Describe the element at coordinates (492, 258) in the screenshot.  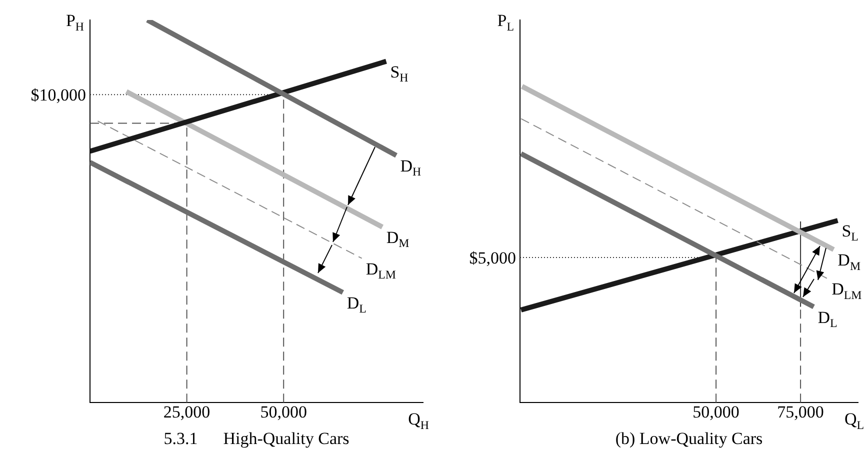
I see `annotation: $5,000` at that location.